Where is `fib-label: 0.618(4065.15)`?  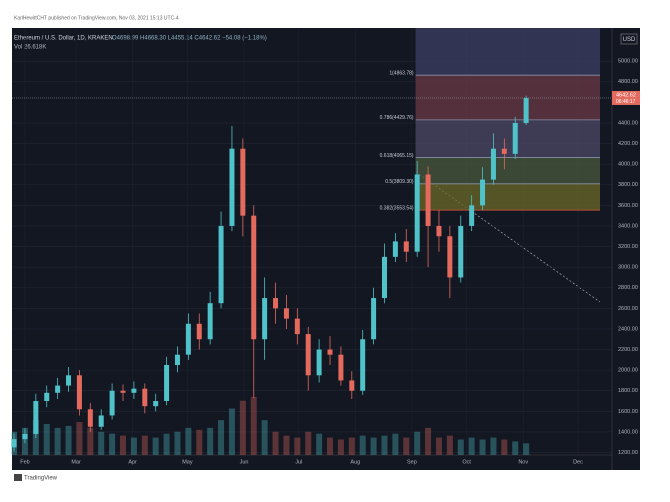 fib-label: 0.618(4065.15) is located at coordinates (397, 156).